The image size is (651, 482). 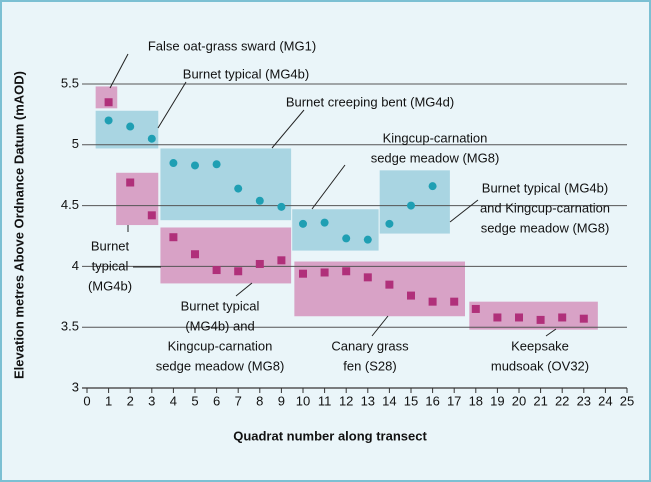 I want to click on x-tick-label: 2, so click(x=130, y=400).